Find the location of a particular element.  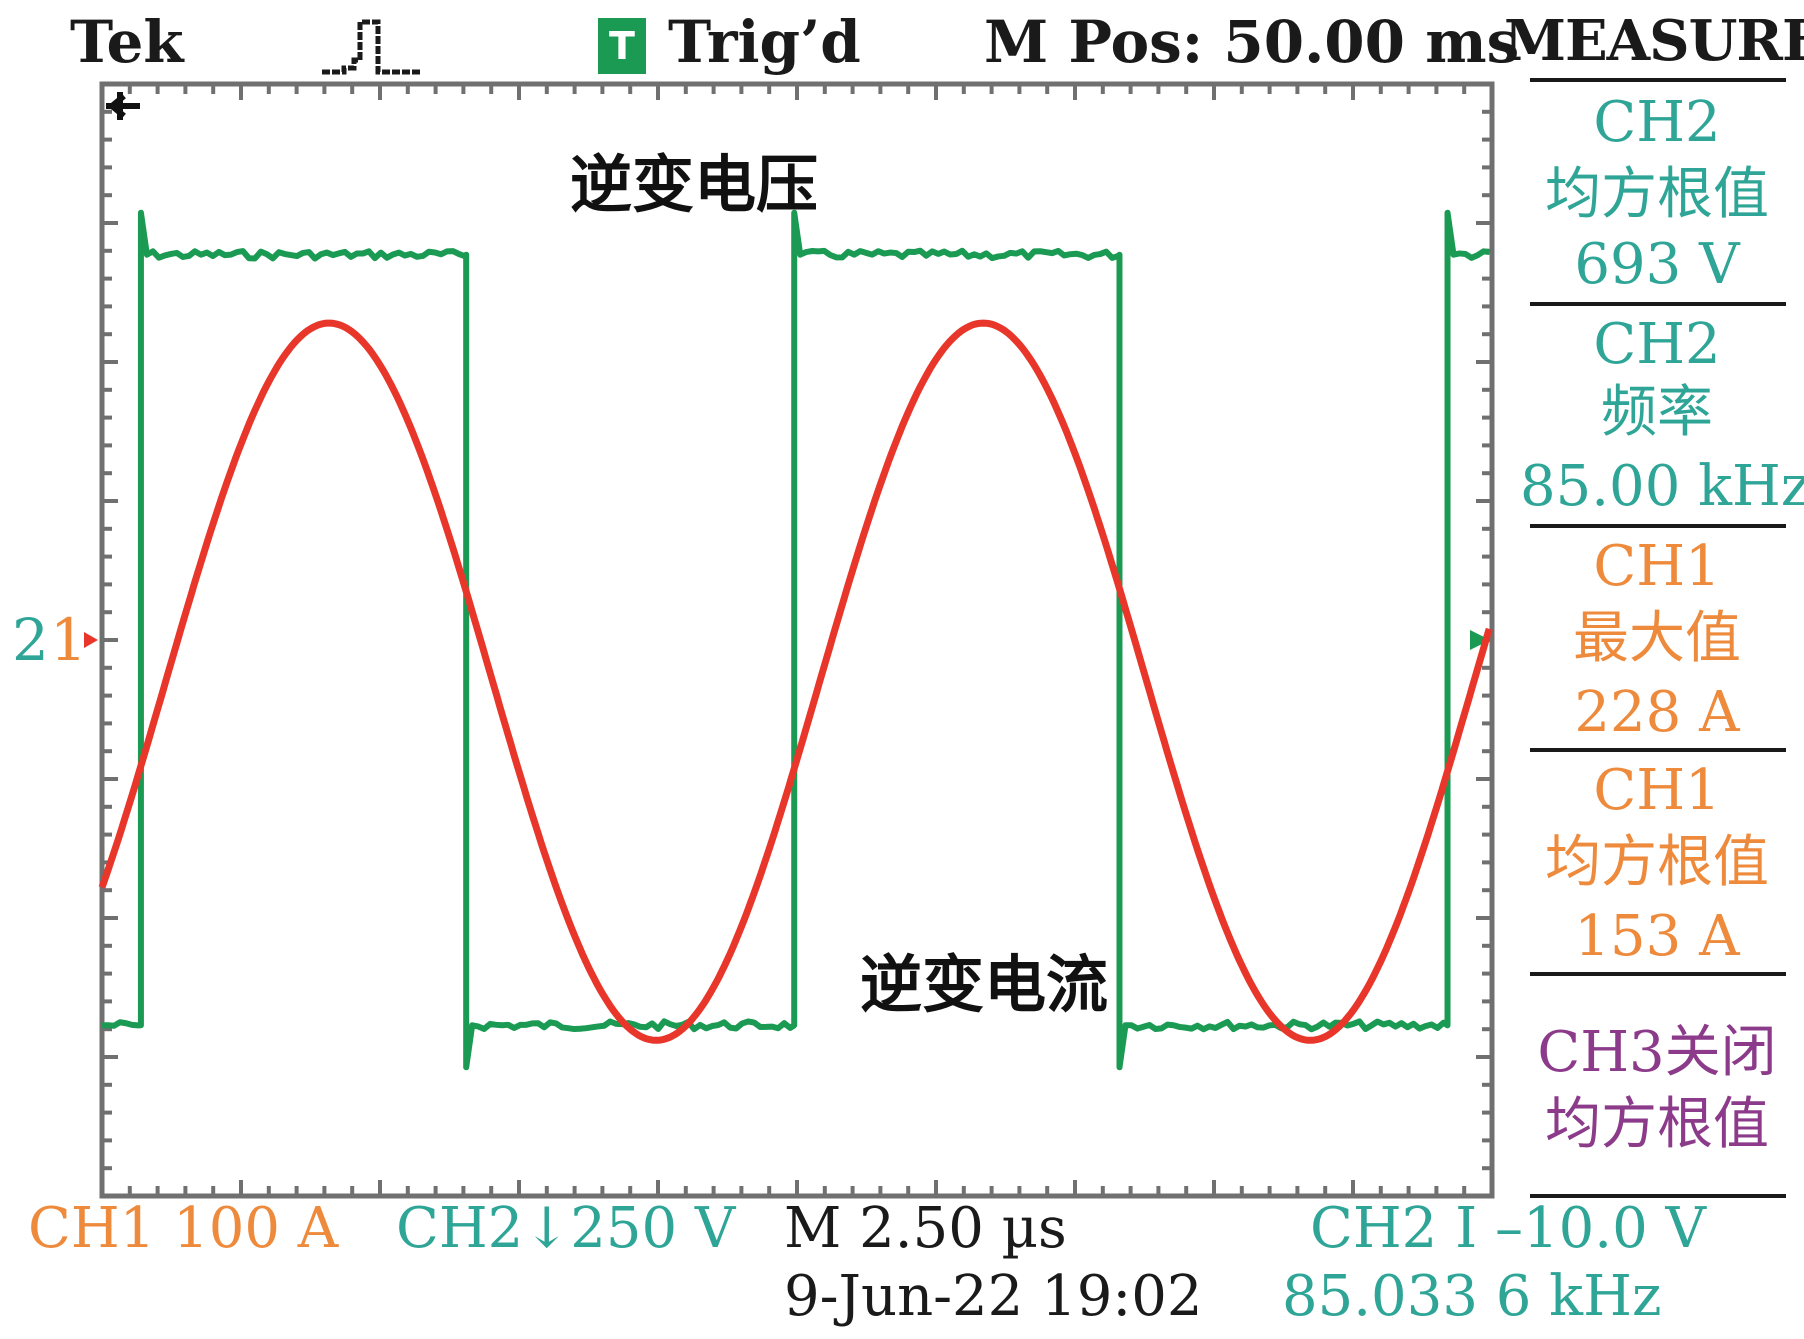

measure-5-channel: CH3关闭 is located at coordinates (1657, 1052).